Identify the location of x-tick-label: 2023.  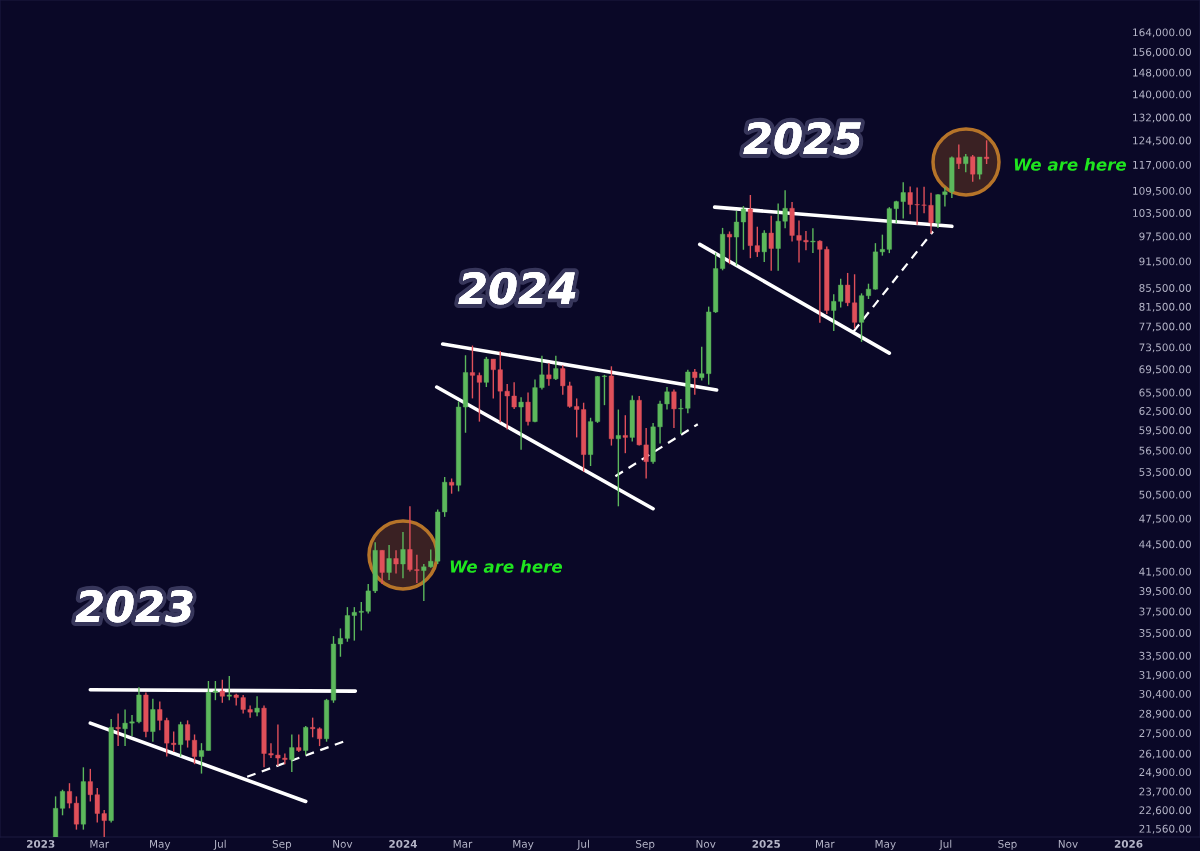
(41, 843).